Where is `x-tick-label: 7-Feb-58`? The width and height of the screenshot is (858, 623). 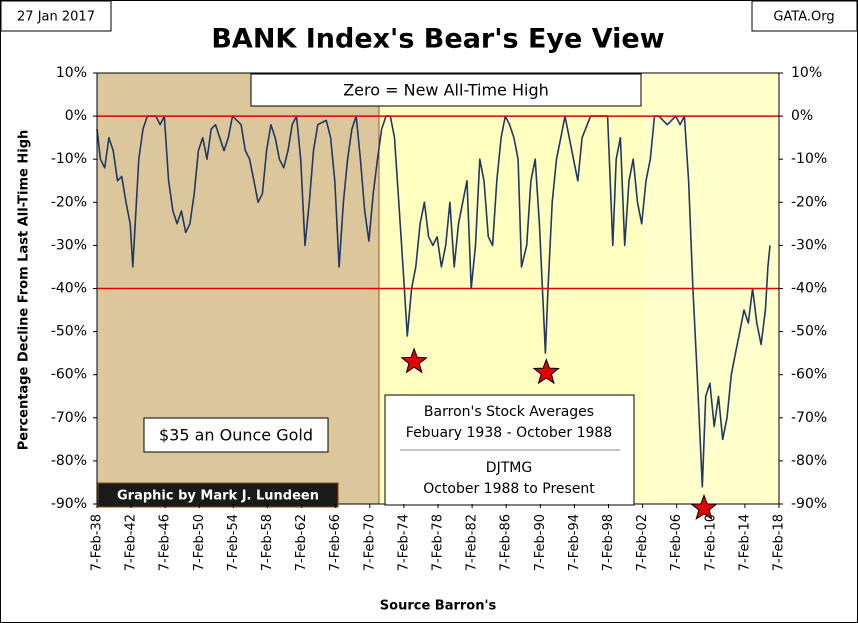 x-tick-label: 7-Feb-58 is located at coordinates (267, 542).